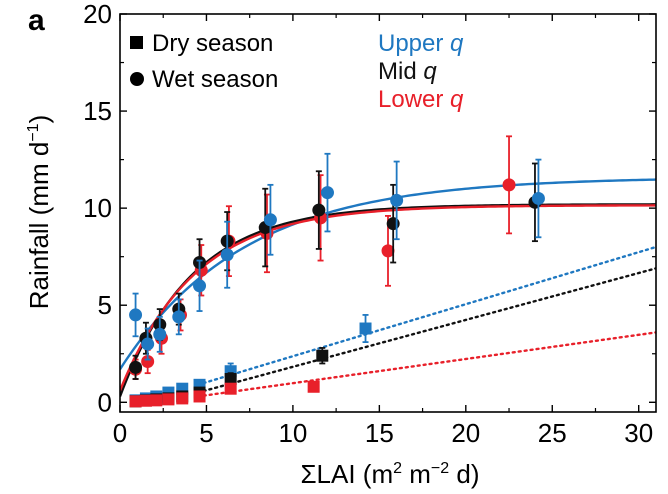 The width and height of the screenshot is (668, 494). What do you see at coordinates (414, 43) in the screenshot?
I see `legend-upper-prefix: Upper` at bounding box center [414, 43].